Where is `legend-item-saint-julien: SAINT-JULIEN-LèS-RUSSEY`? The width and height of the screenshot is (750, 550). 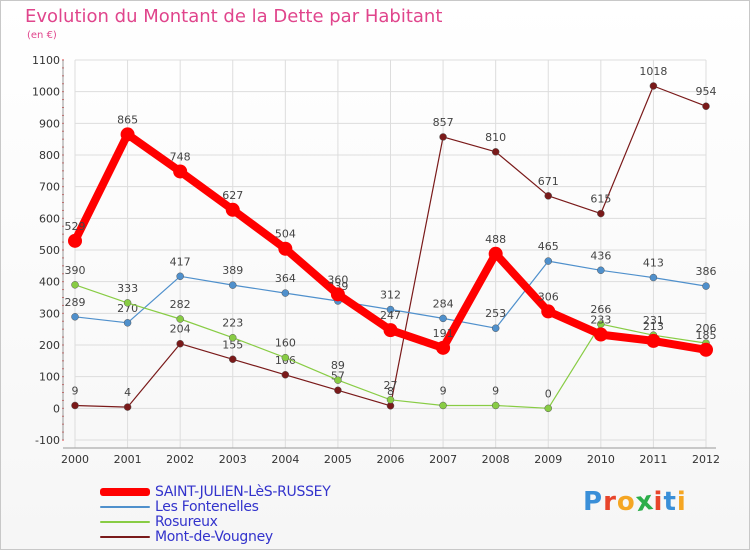 legend-item-saint-julien: SAINT-JULIEN-LèS-RUSSEY is located at coordinates (250, 492).